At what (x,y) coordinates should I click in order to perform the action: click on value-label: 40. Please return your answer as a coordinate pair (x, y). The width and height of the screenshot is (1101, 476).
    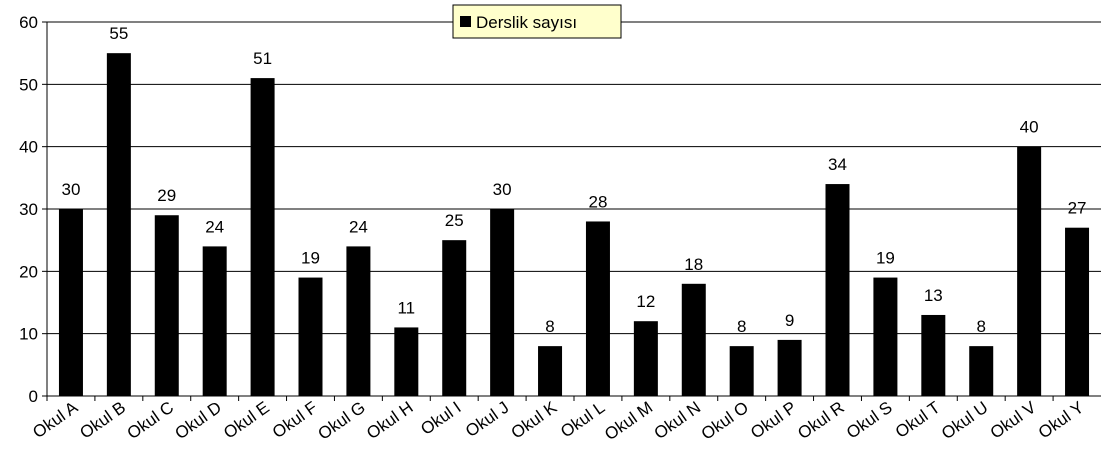
    Looking at the image, I should click on (1029, 127).